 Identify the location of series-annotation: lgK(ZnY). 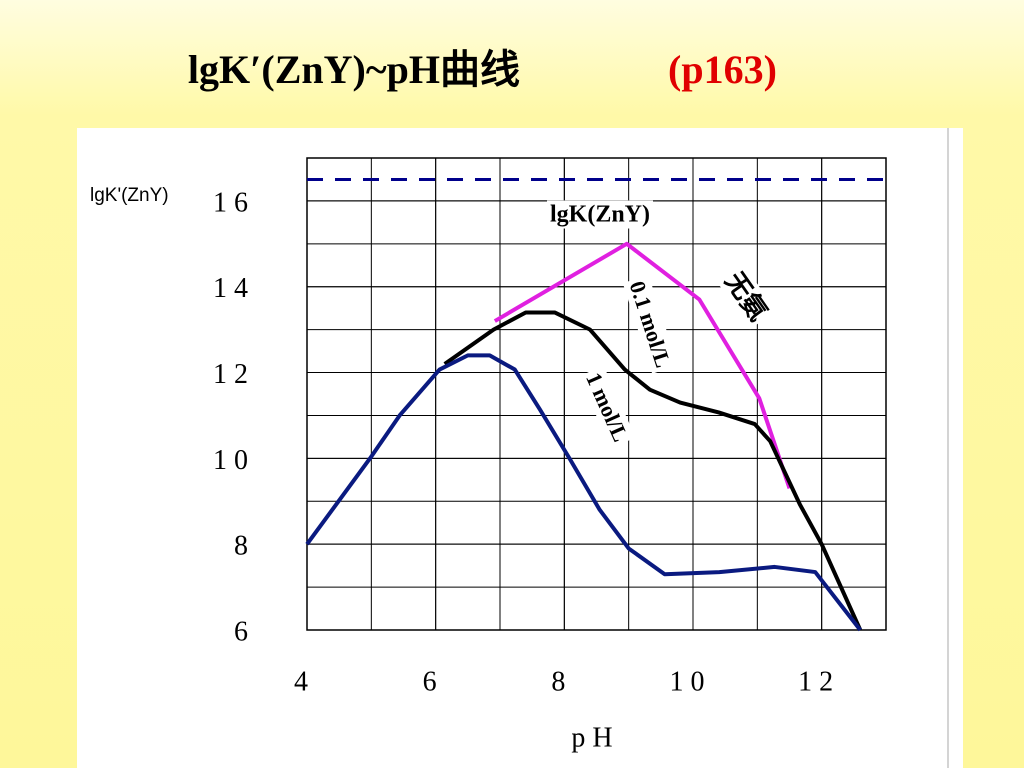
(600, 215).